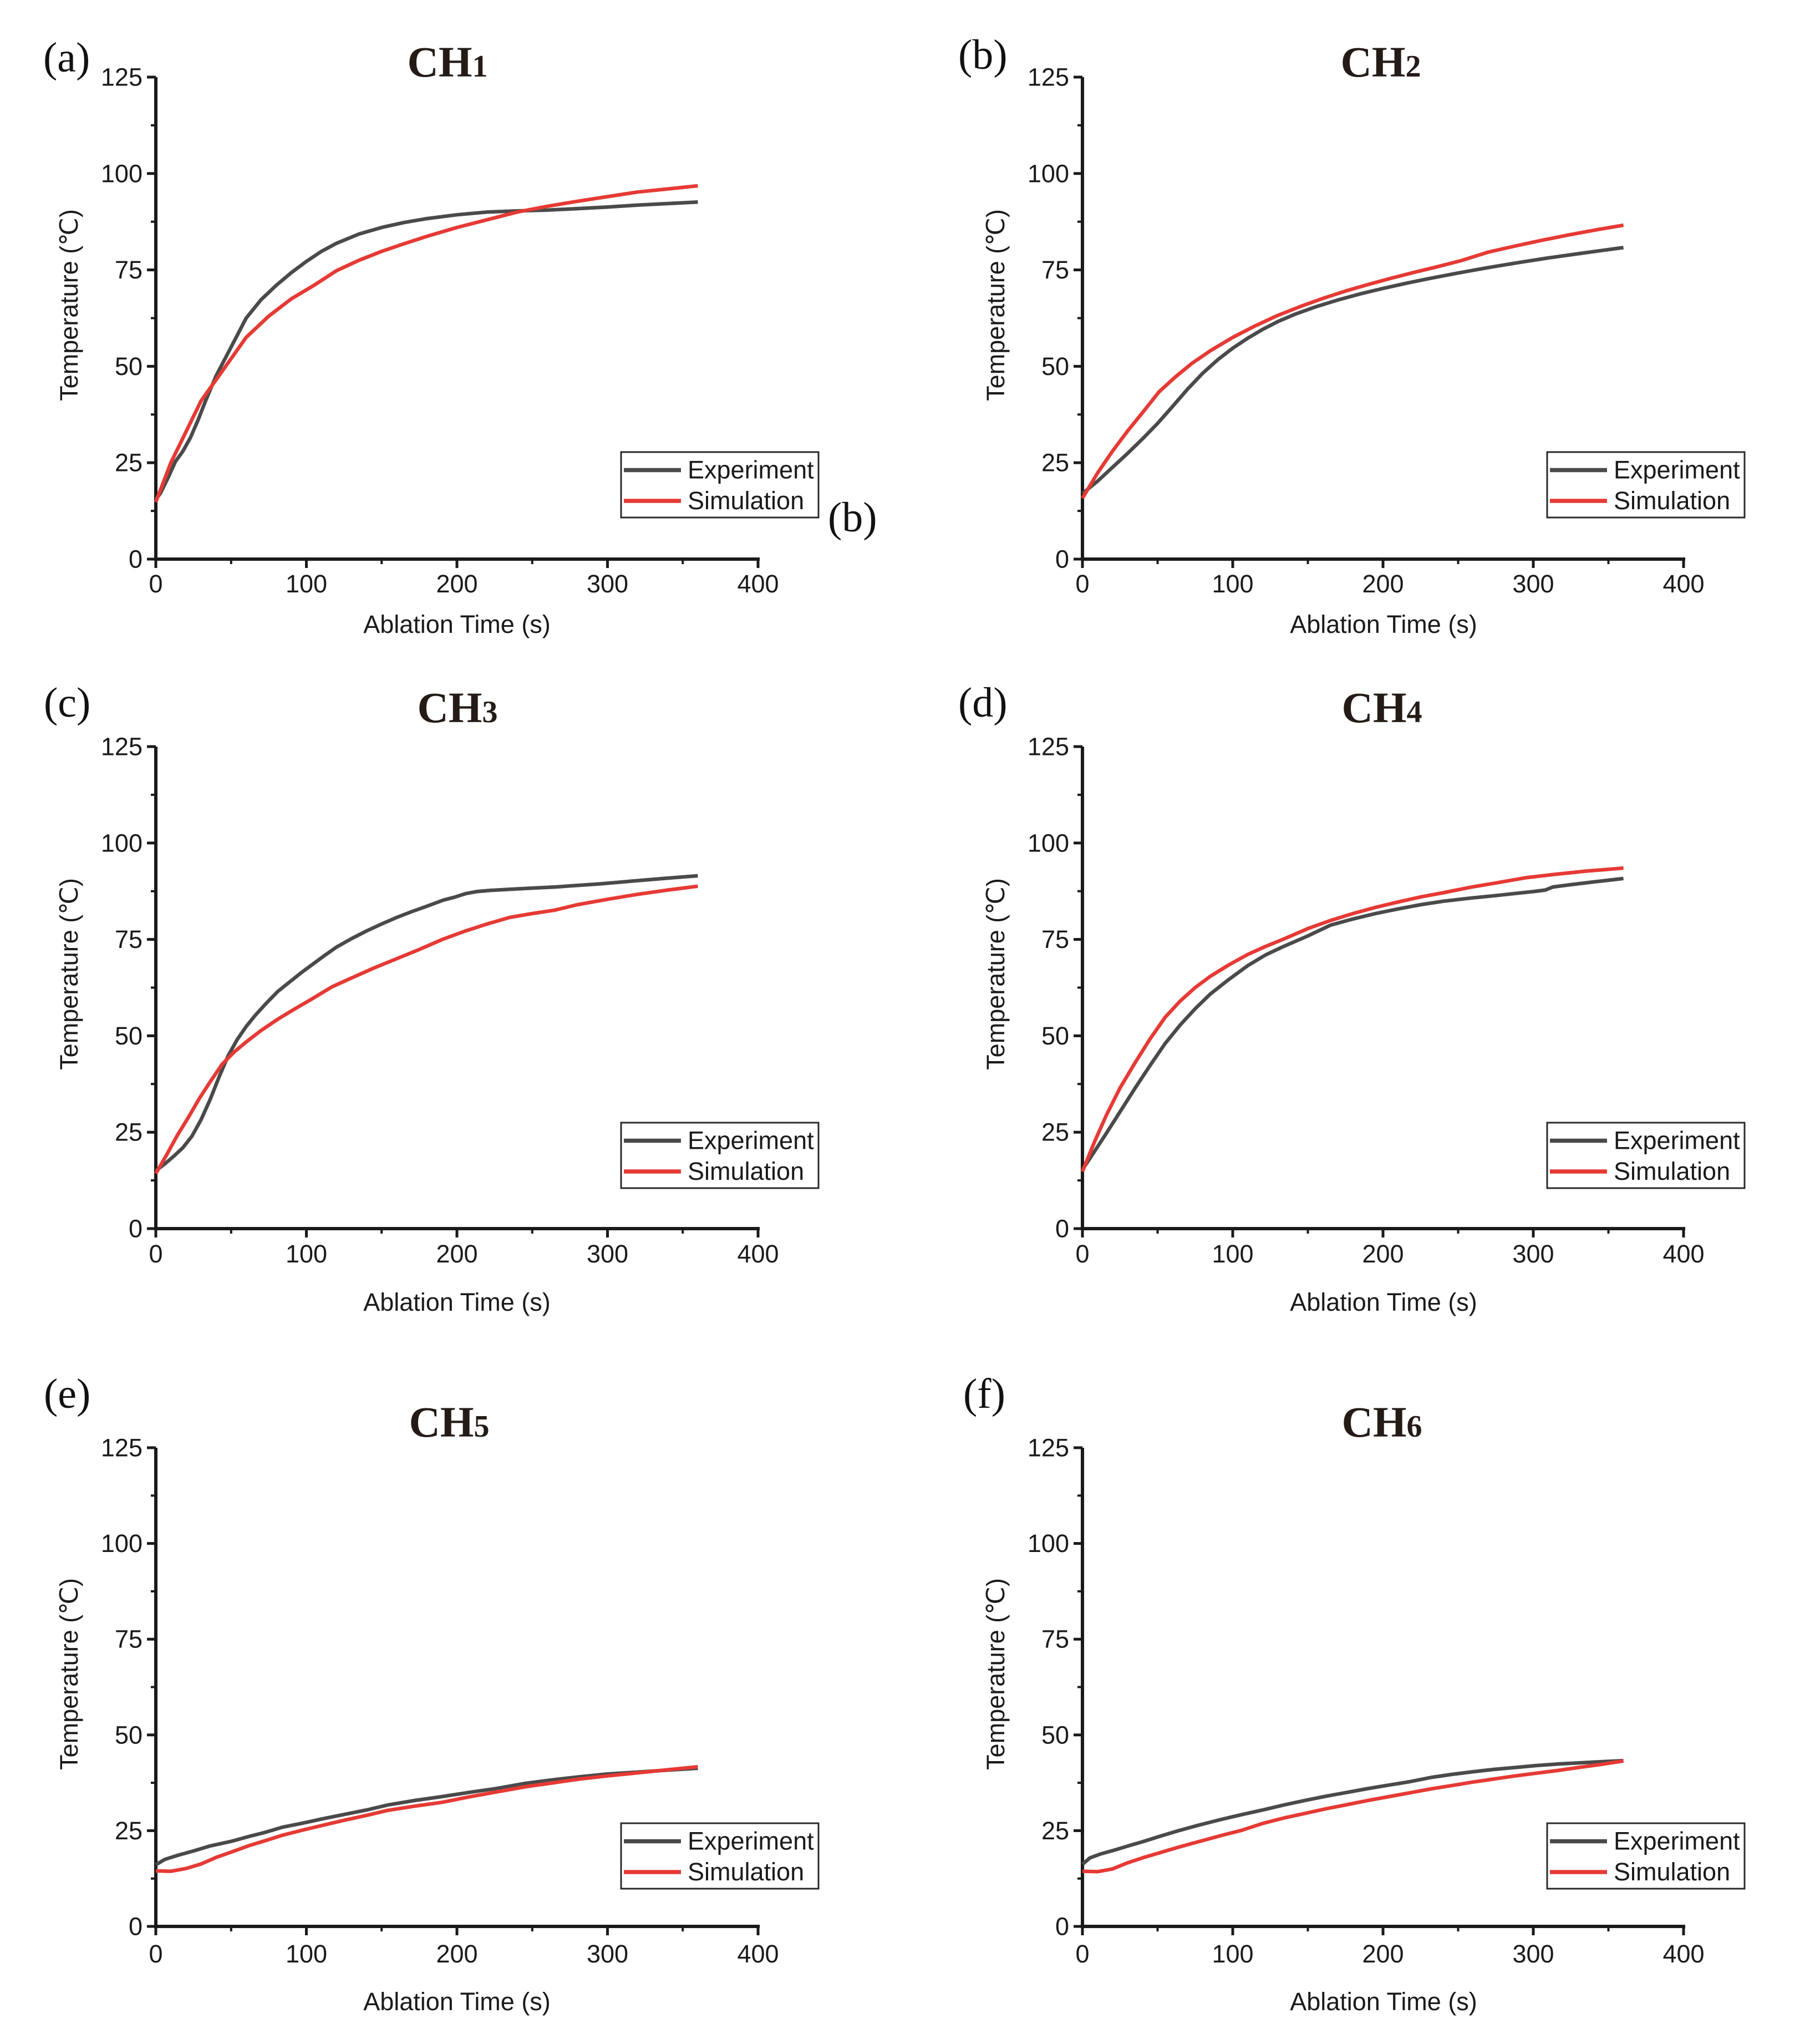 The width and height of the screenshot is (1805, 2044). What do you see at coordinates (67, 1394) in the screenshot?
I see `svg-text: (e)` at bounding box center [67, 1394].